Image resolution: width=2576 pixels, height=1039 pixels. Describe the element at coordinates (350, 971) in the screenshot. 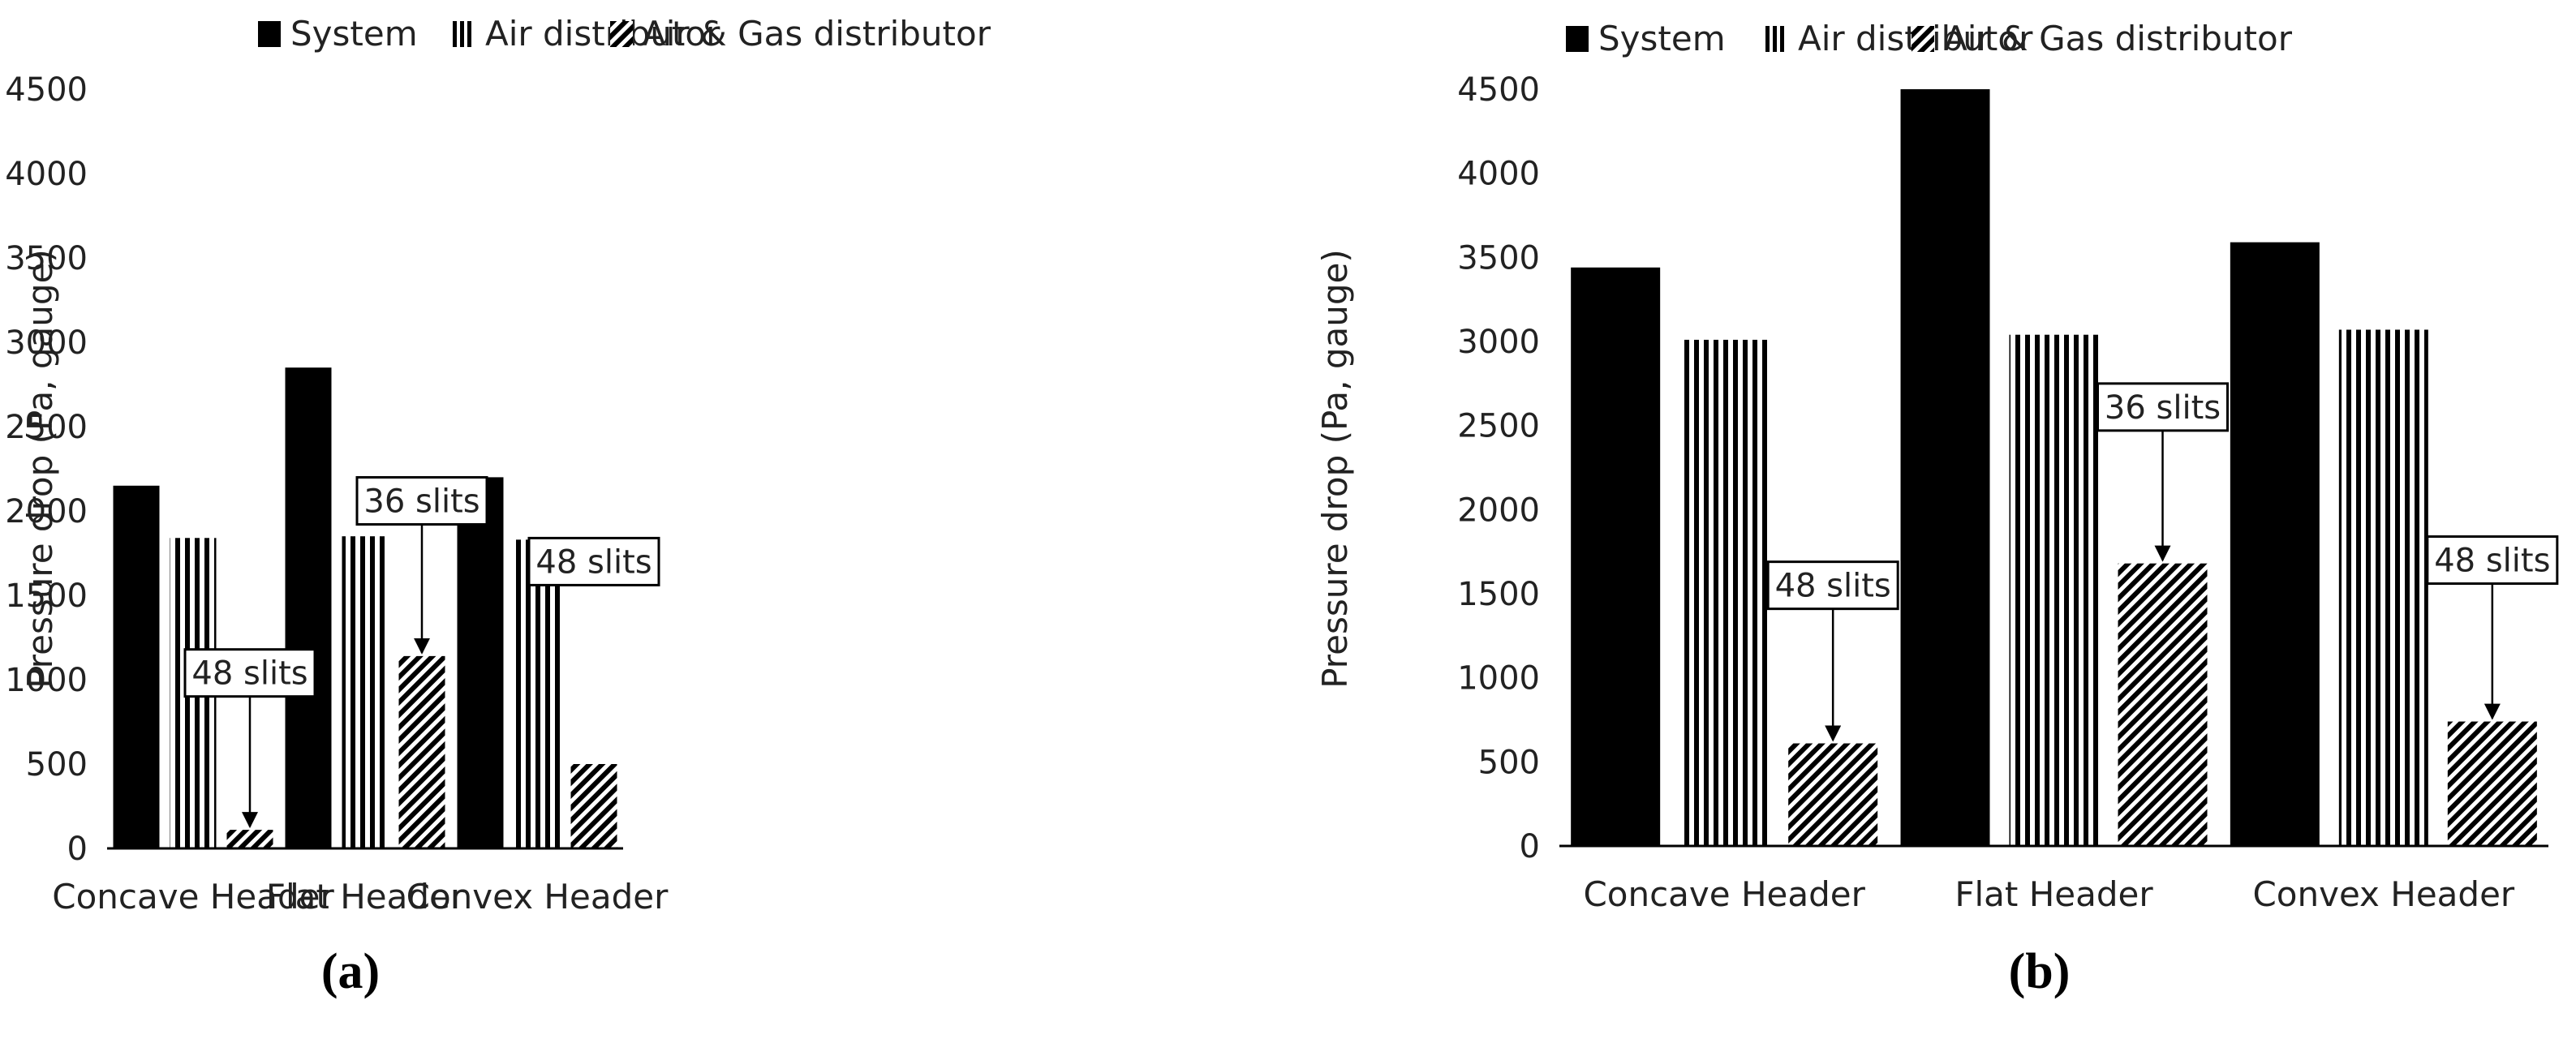

I see `panel-label: (a)` at that location.